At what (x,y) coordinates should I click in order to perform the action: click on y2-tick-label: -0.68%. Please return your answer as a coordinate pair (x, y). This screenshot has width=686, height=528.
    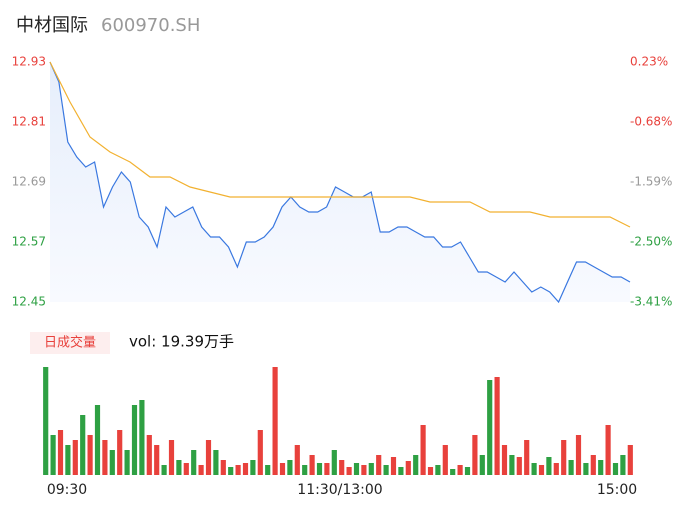
    Looking at the image, I should click on (651, 122).